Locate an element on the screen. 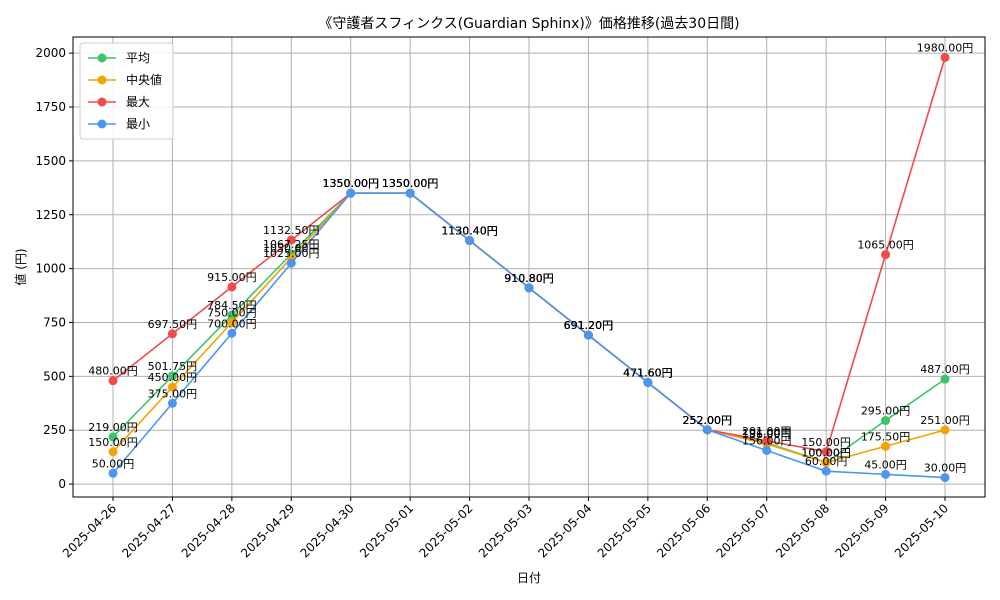 The height and width of the screenshot is (600, 1000). y-tick-label: 1000 is located at coordinates (50, 269).